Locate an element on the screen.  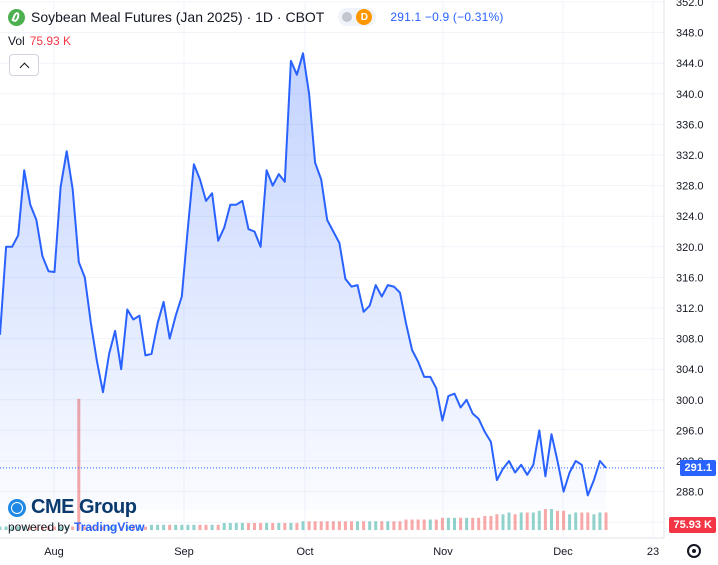
price-tick-label: 296.0 is located at coordinates (690, 431).